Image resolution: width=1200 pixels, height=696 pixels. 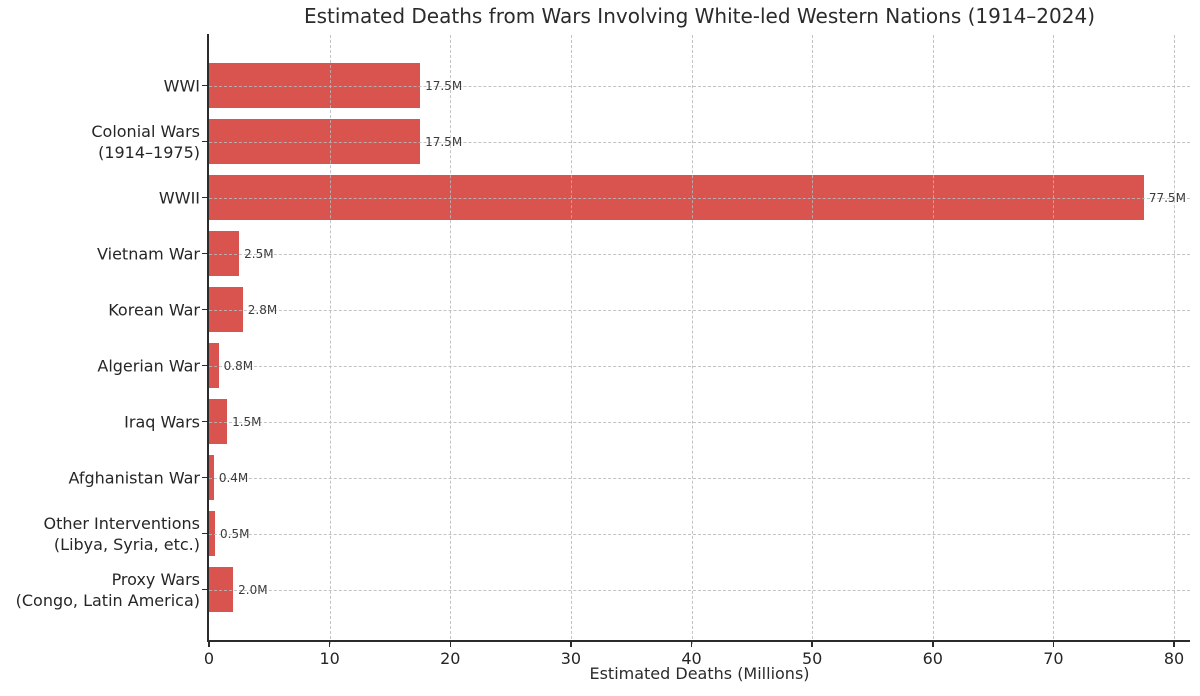 What do you see at coordinates (107, 589) in the screenshot?
I see `y-axis-label: Proxy Wars (Congo, Latin America)` at bounding box center [107, 589].